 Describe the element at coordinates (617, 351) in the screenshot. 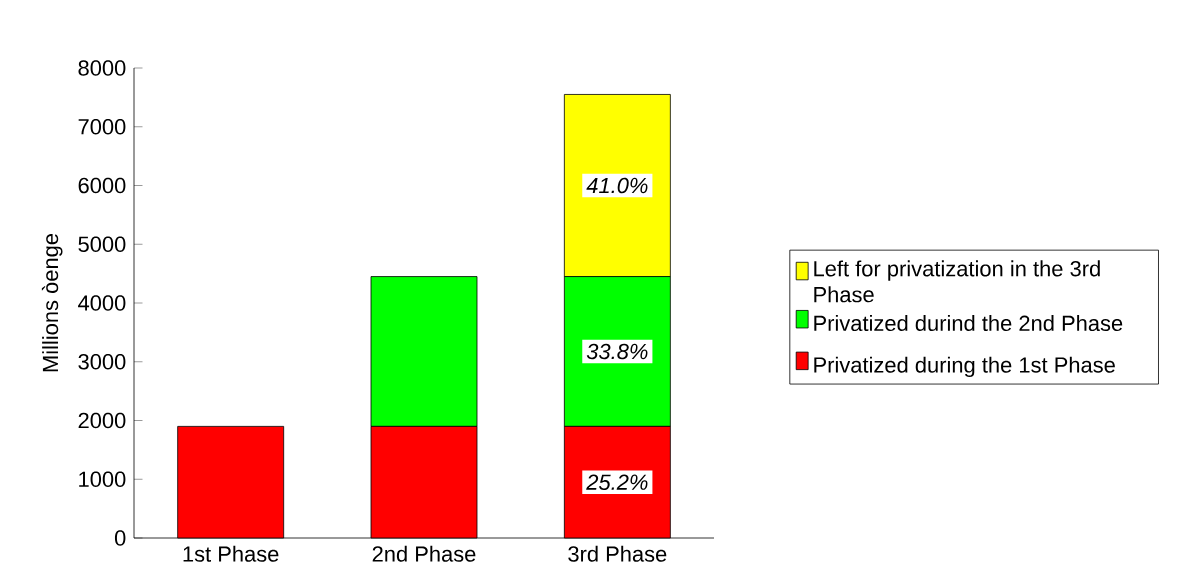

I see `annotation: 33.8%` at that location.